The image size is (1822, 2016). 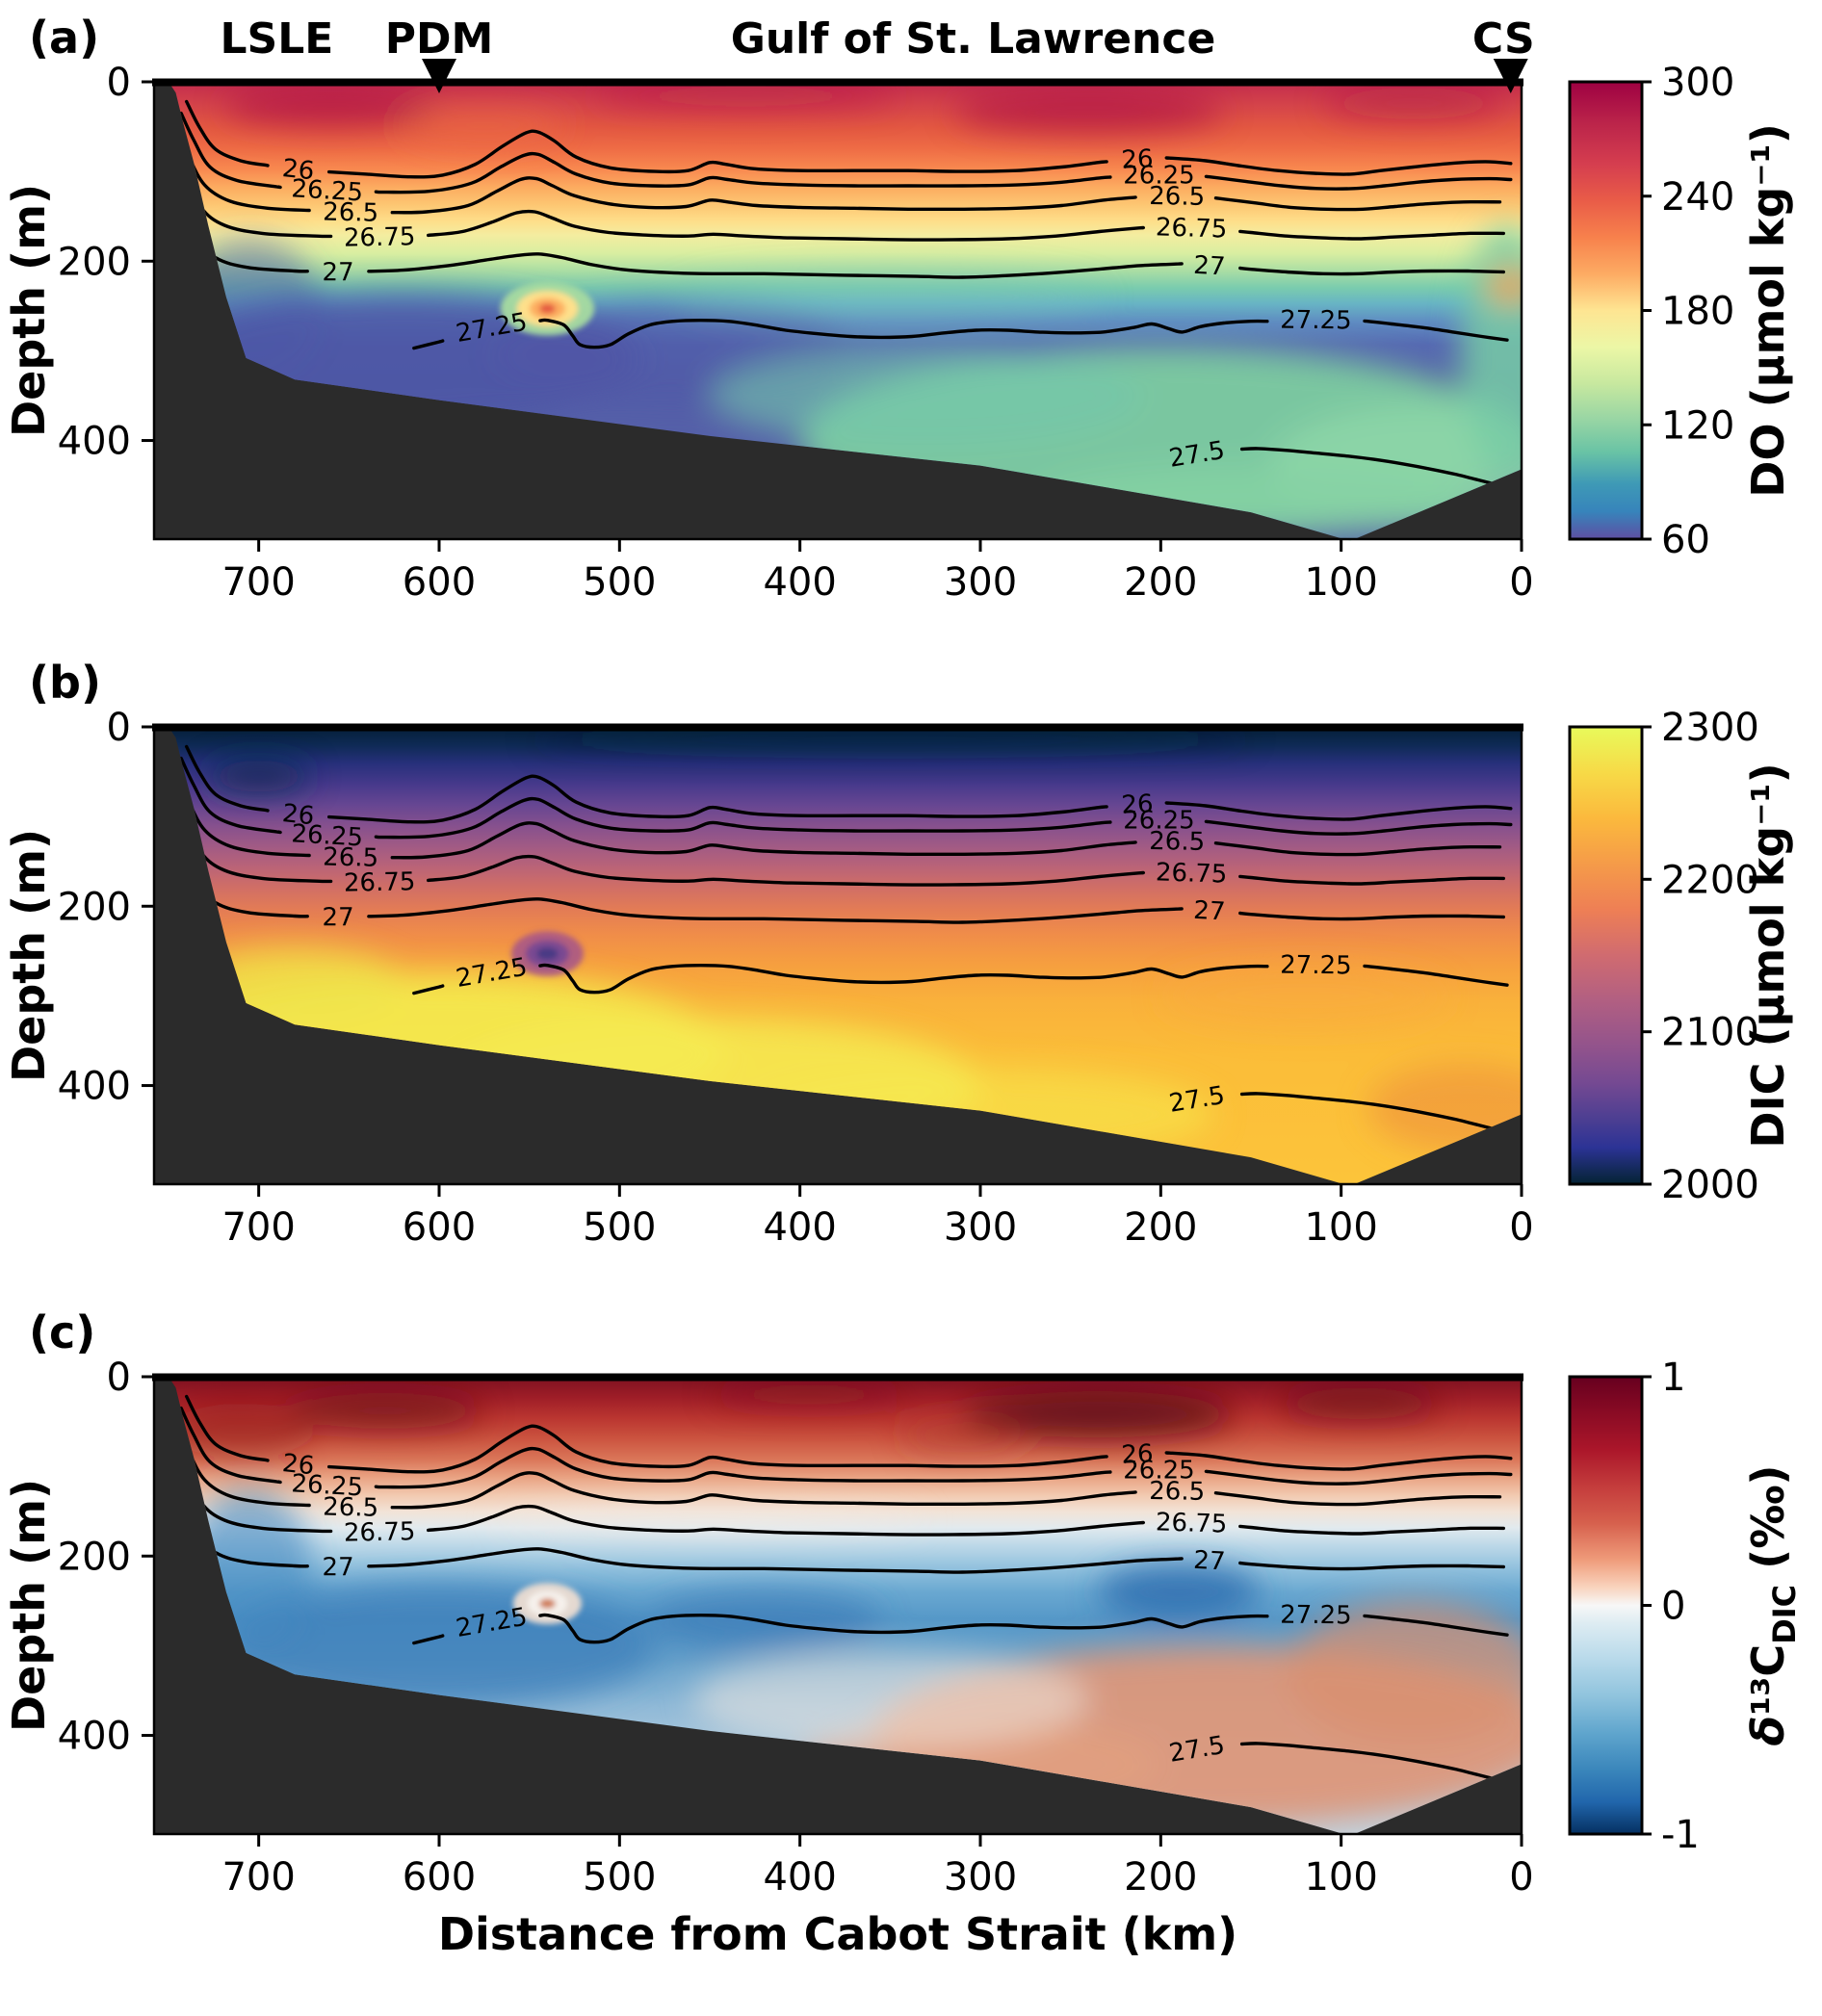 What do you see at coordinates (547, 1603) in the screenshot?
I see `eddy-ring` at bounding box center [547, 1603].